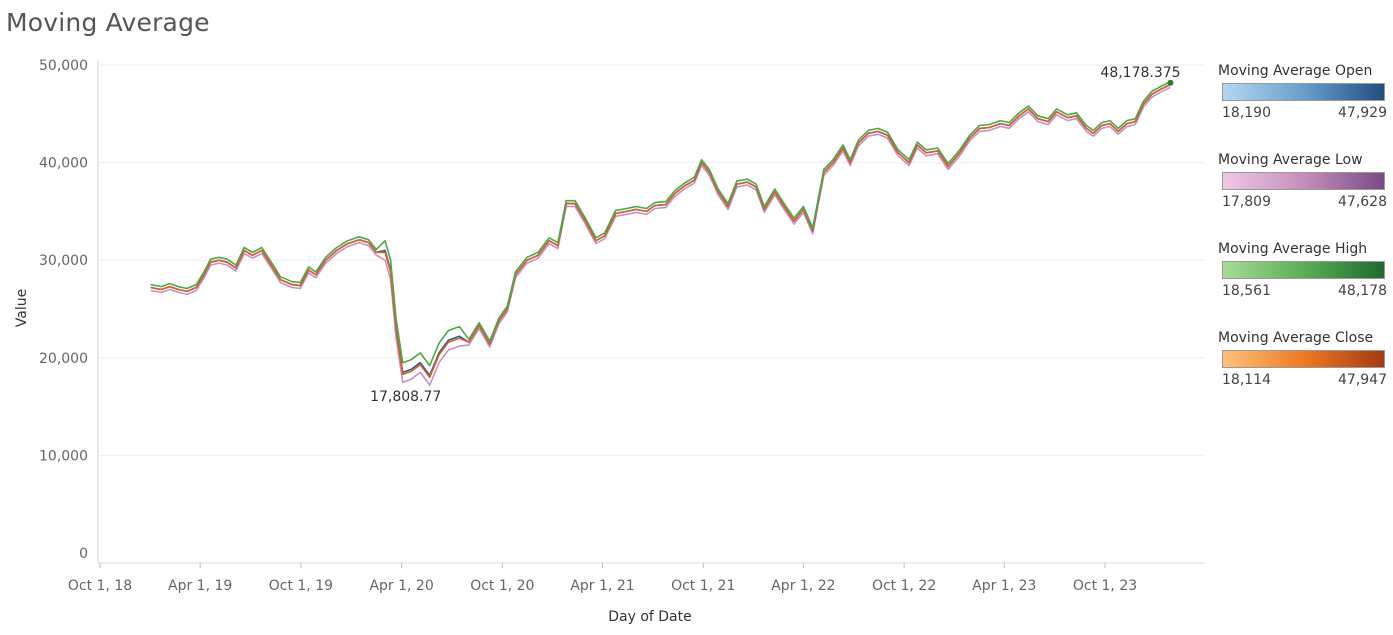  What do you see at coordinates (650, 617) in the screenshot?
I see `x-axis-label: Day of Date` at bounding box center [650, 617].